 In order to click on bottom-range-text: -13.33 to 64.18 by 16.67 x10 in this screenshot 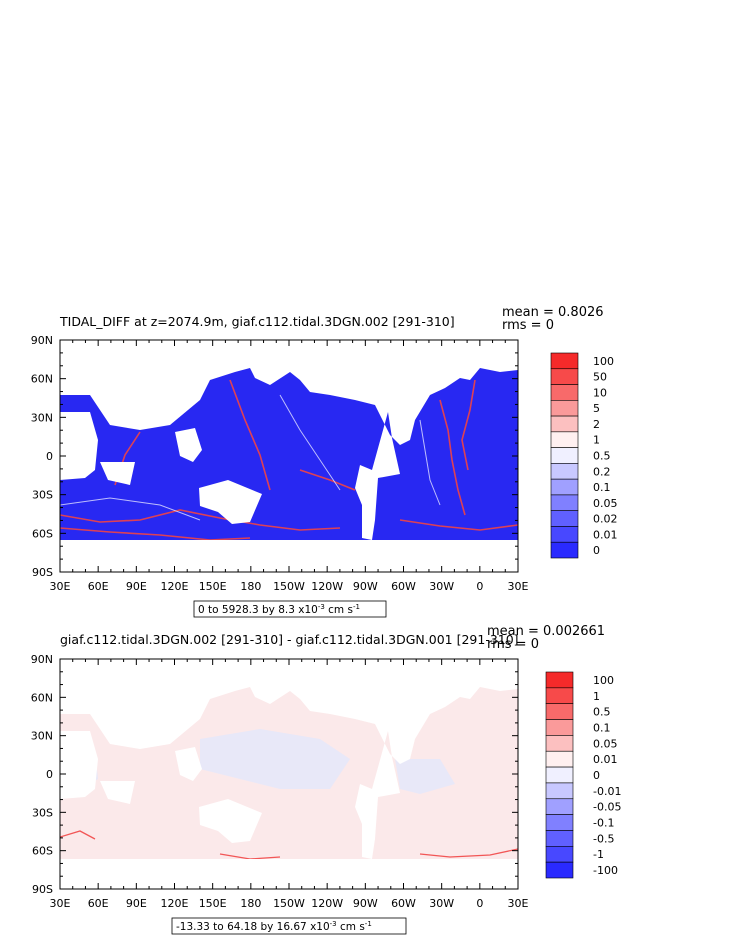, I will do `click(253, 927)`.